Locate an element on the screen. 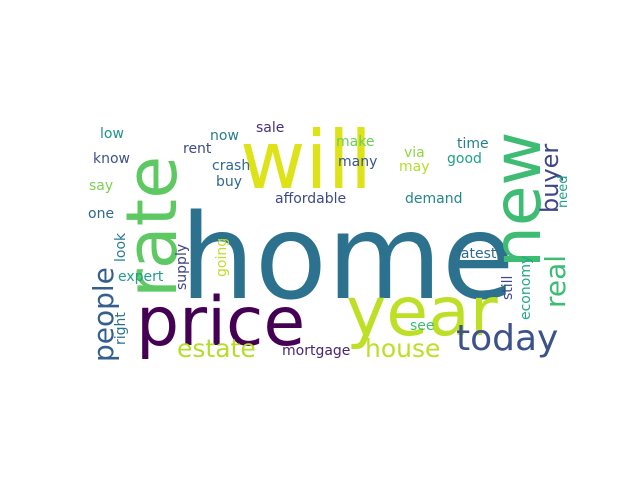 The height and width of the screenshot is (480, 640). word-people: people is located at coordinates (103, 314).